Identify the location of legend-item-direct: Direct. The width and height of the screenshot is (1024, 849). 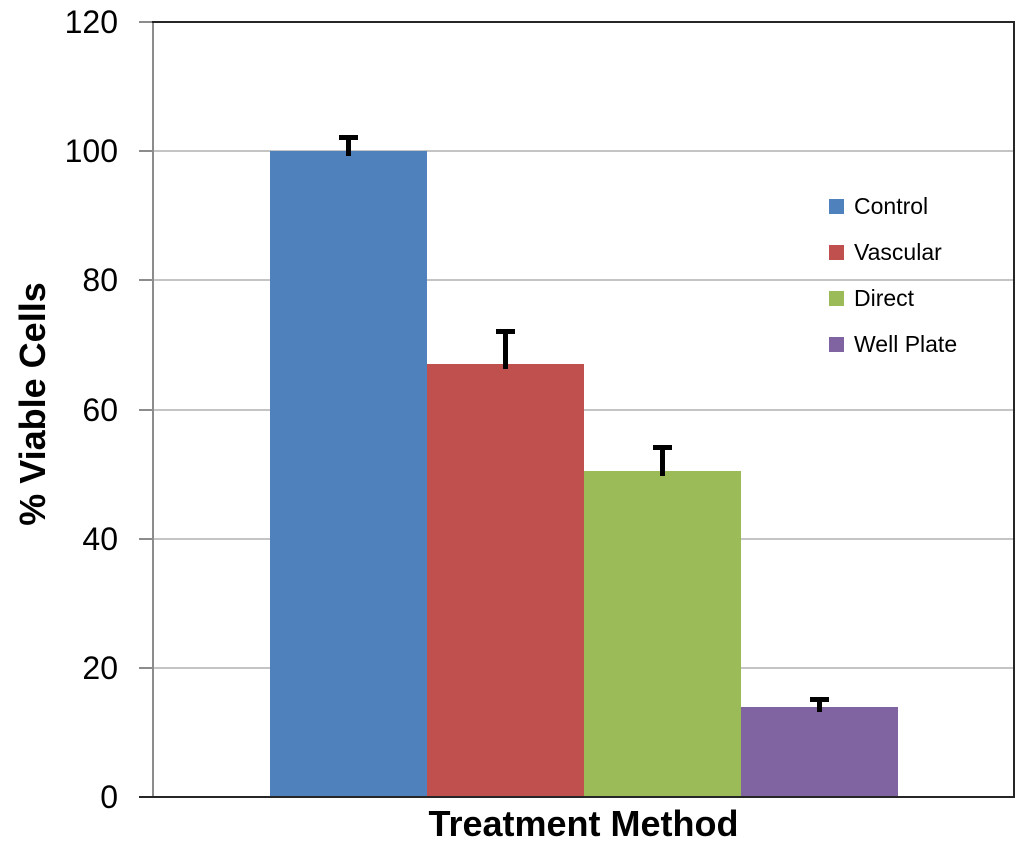
(893, 298).